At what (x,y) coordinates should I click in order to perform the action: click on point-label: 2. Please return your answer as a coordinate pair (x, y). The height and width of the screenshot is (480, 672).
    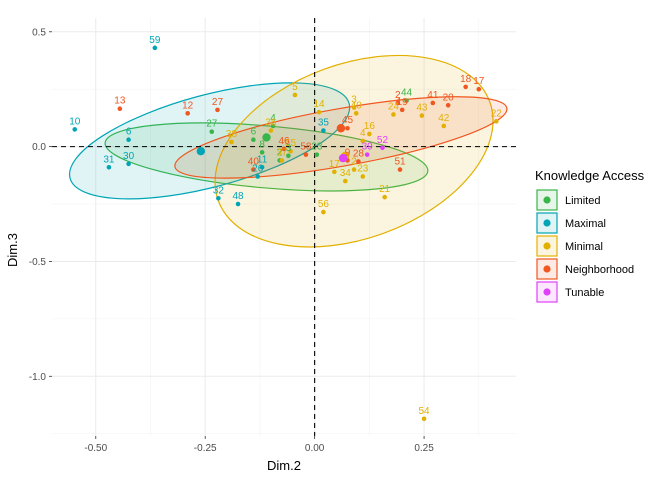
    Looking at the image, I should click on (354, 162).